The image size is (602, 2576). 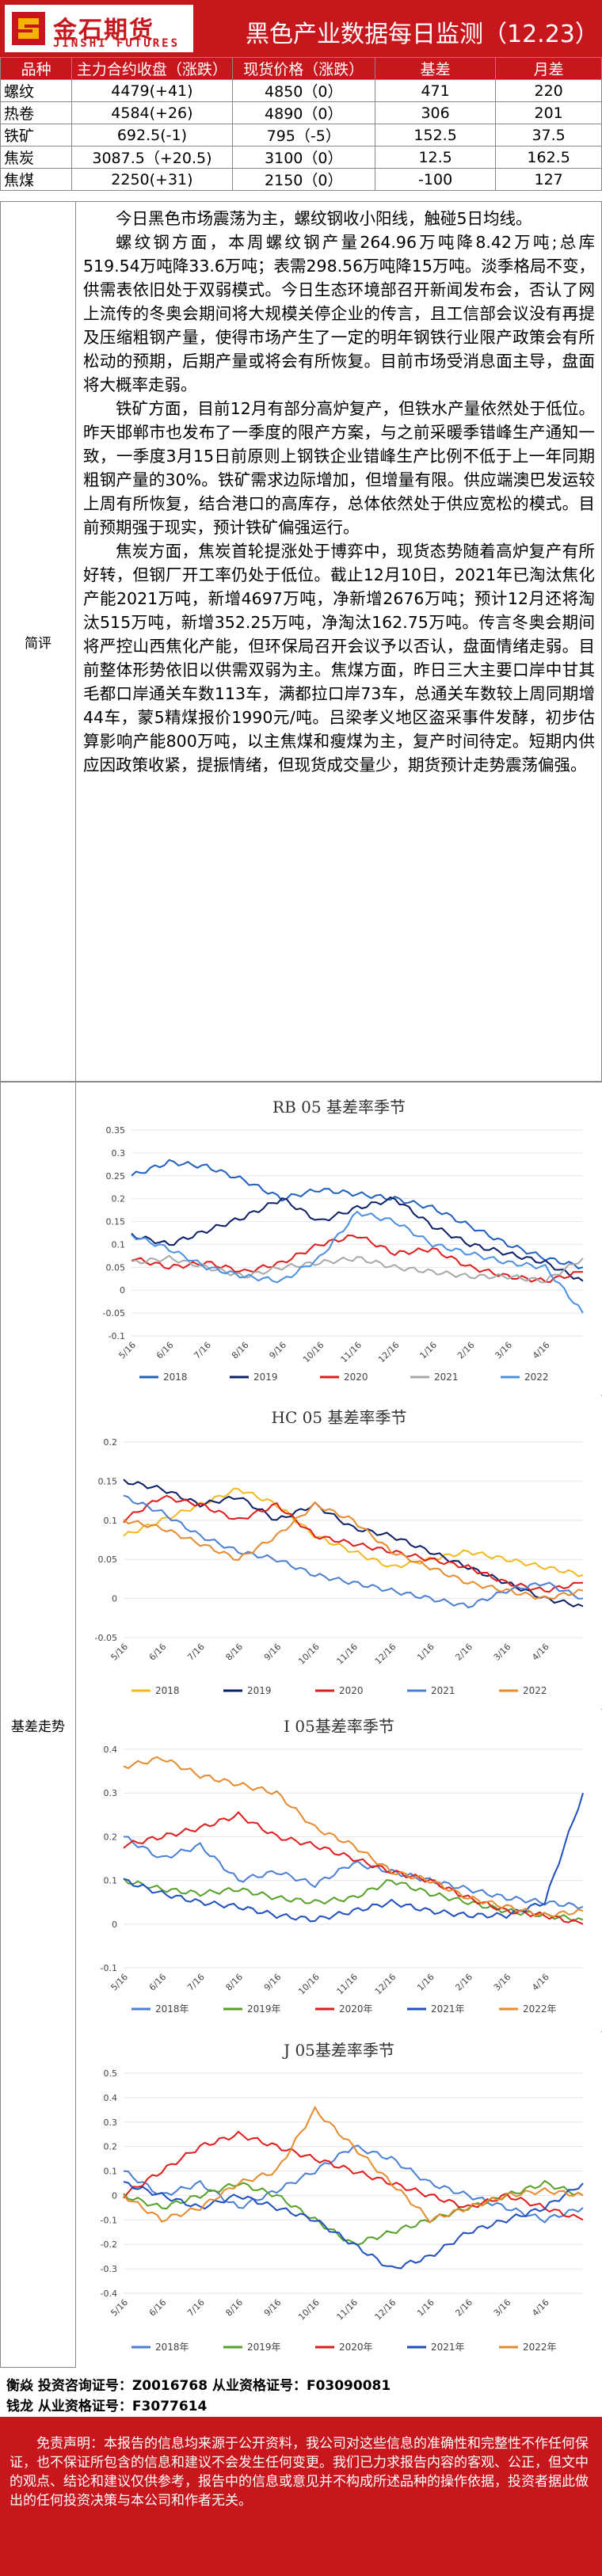 What do you see at coordinates (111, 2073) in the screenshot?
I see `y-tick-label: 0.5` at bounding box center [111, 2073].